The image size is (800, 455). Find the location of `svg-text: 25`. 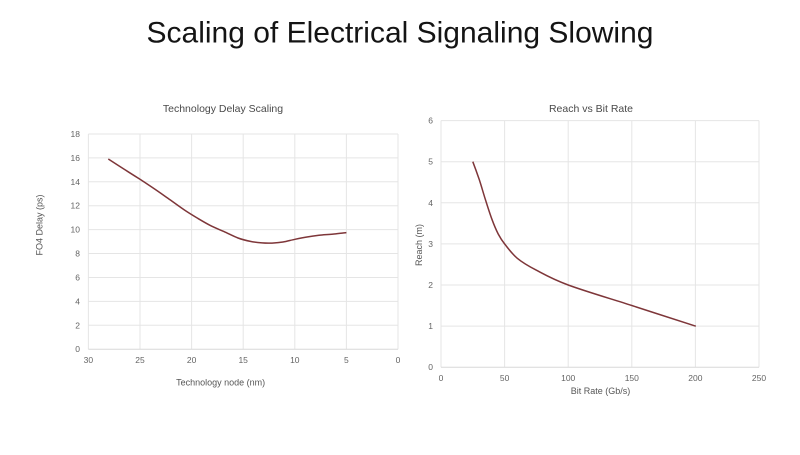

svg-text: 25 is located at coordinates (140, 360).